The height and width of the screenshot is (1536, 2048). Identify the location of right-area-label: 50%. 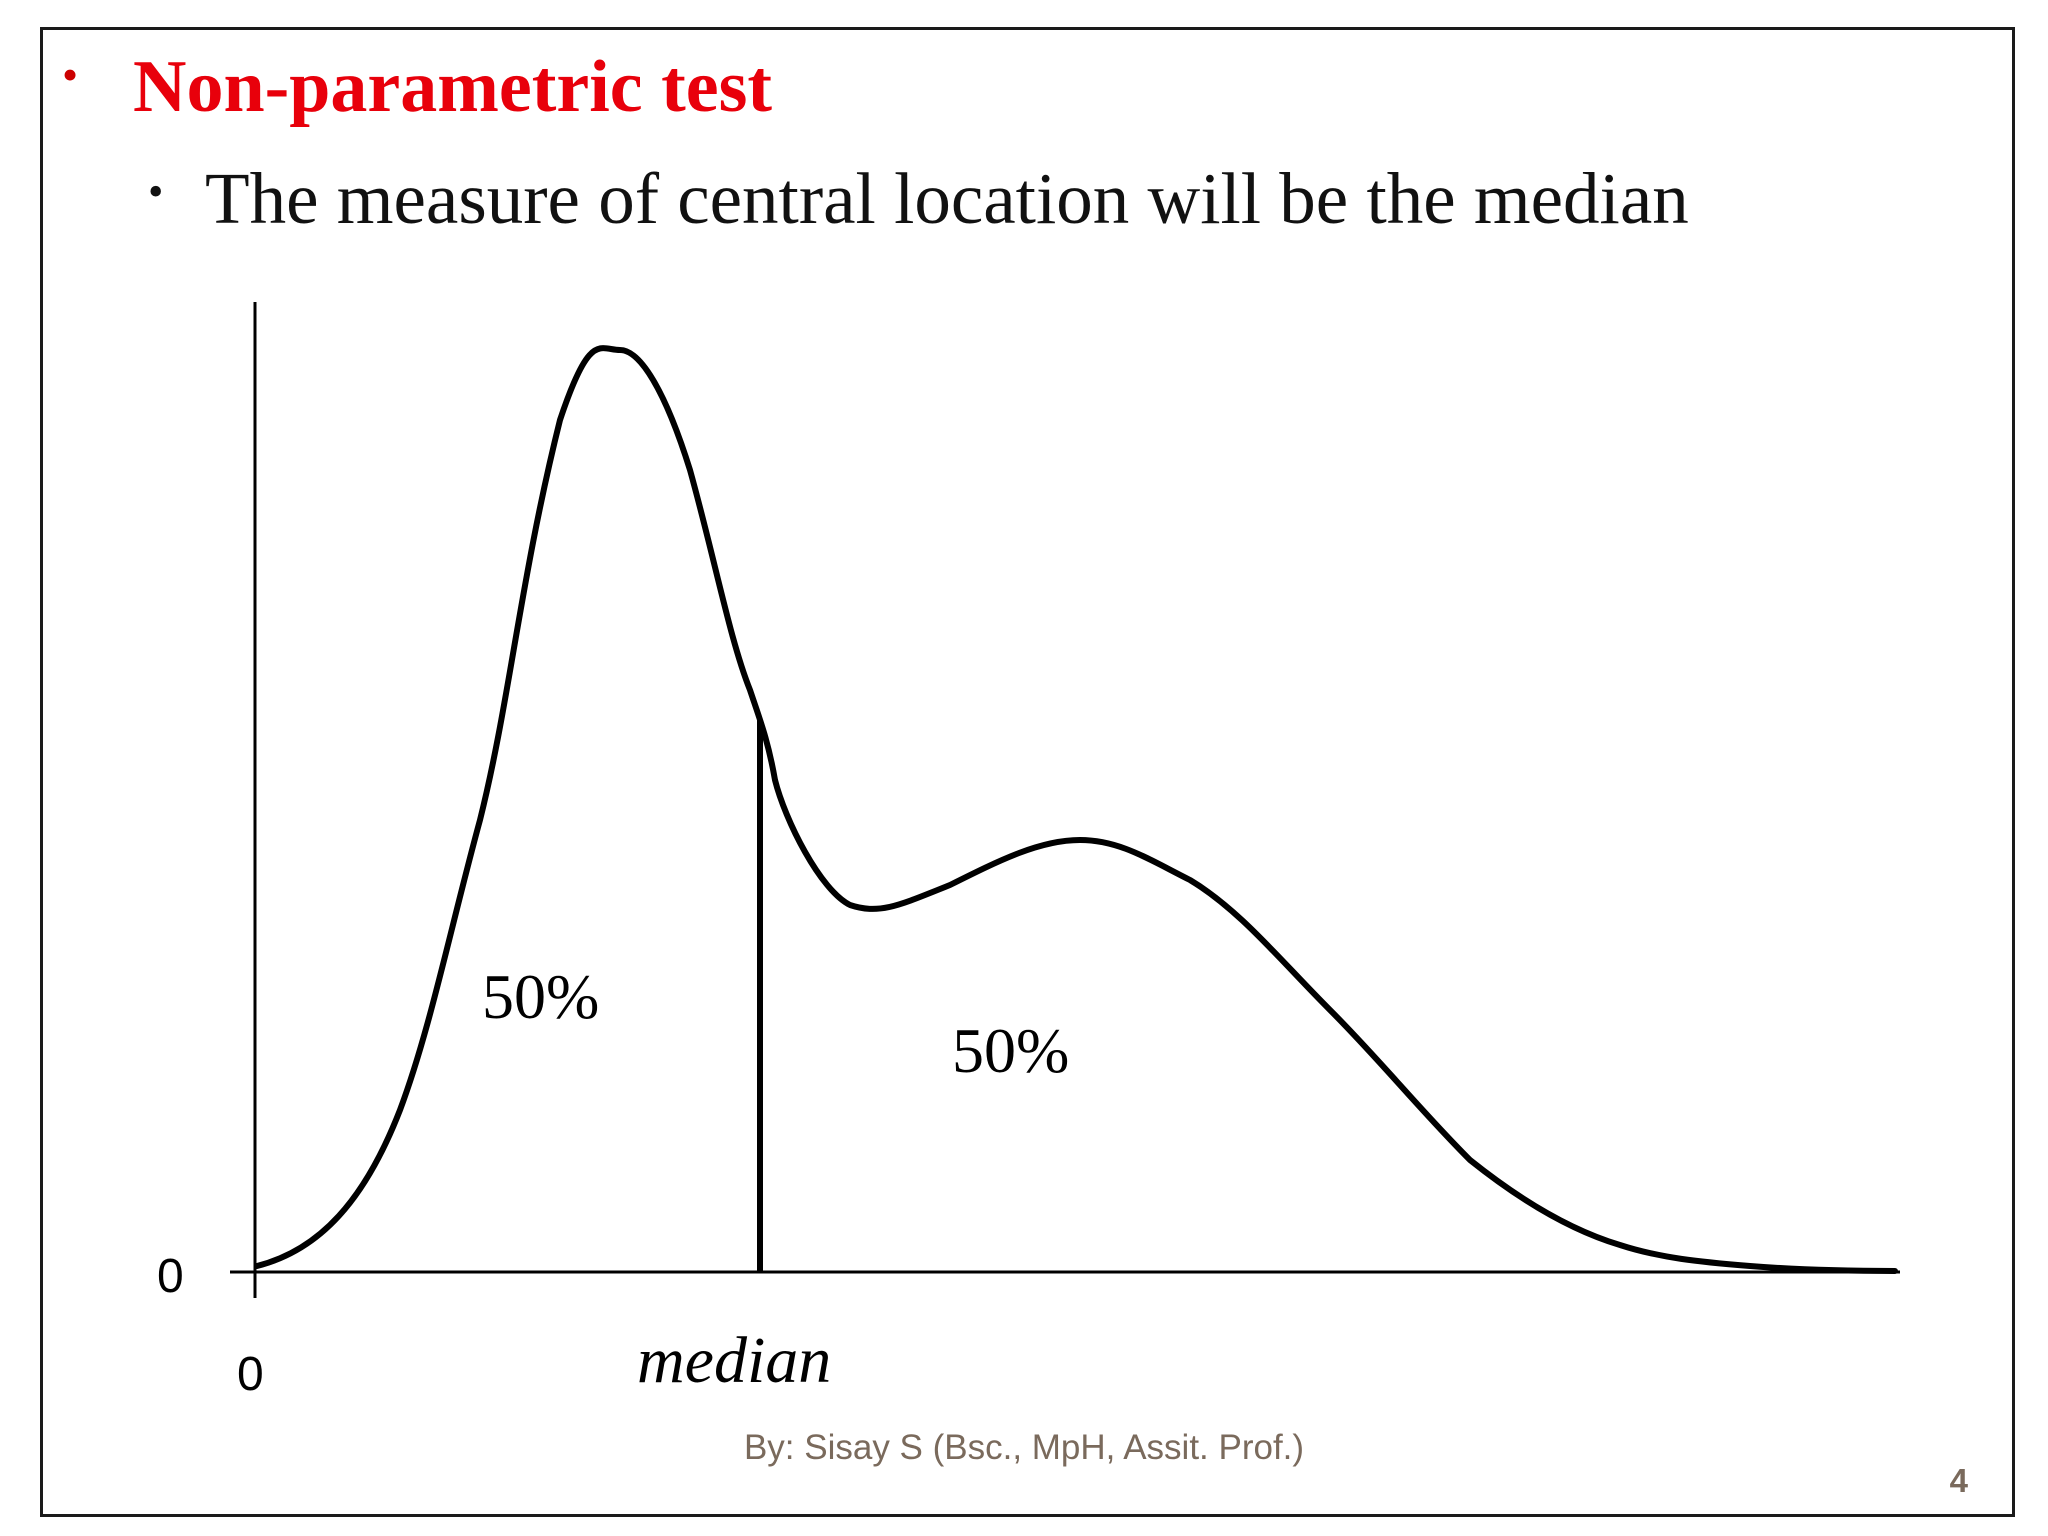
(1010, 1050).